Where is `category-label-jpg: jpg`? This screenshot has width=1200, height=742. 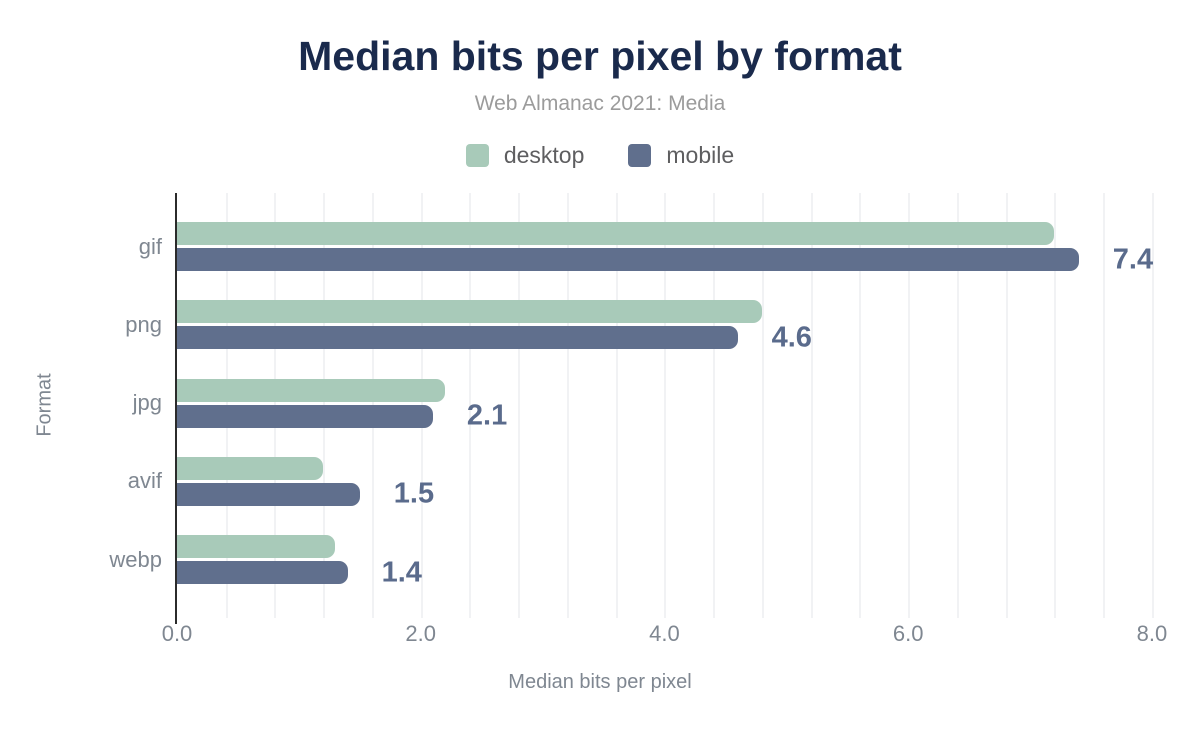 category-label-jpg: jpg is located at coordinates (147, 402).